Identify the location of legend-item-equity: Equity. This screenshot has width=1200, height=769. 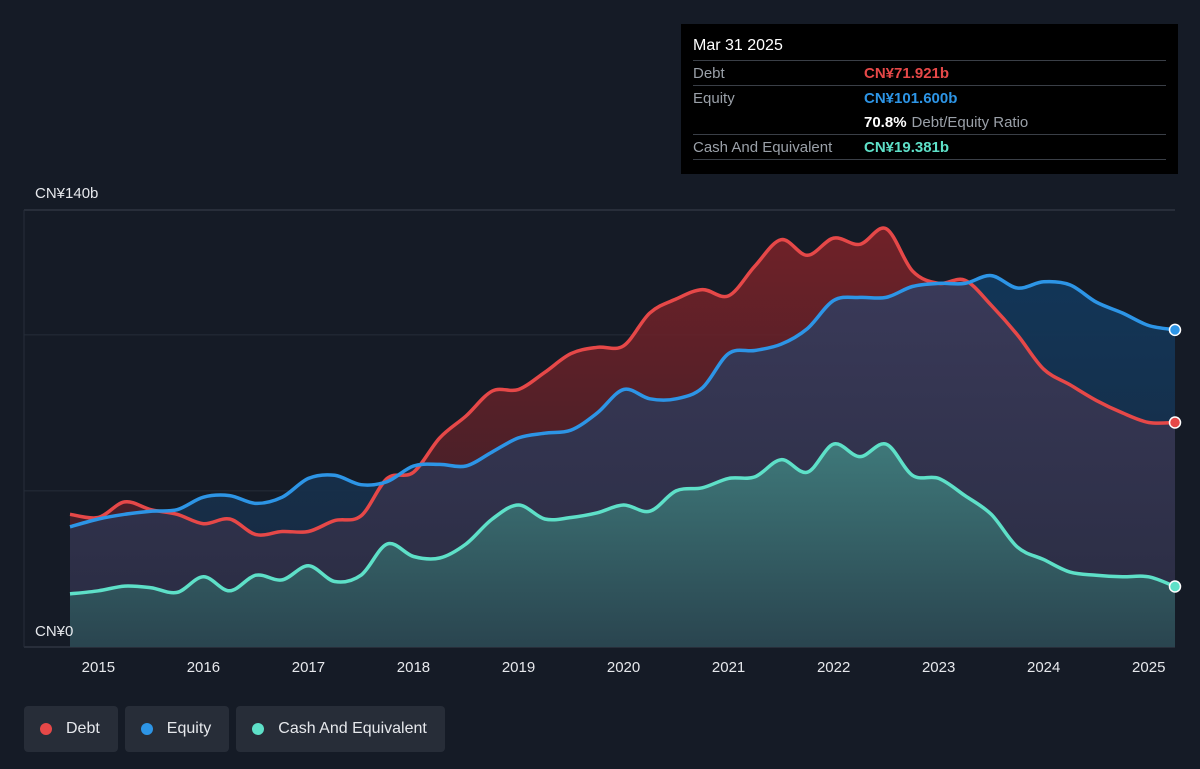
(177, 729).